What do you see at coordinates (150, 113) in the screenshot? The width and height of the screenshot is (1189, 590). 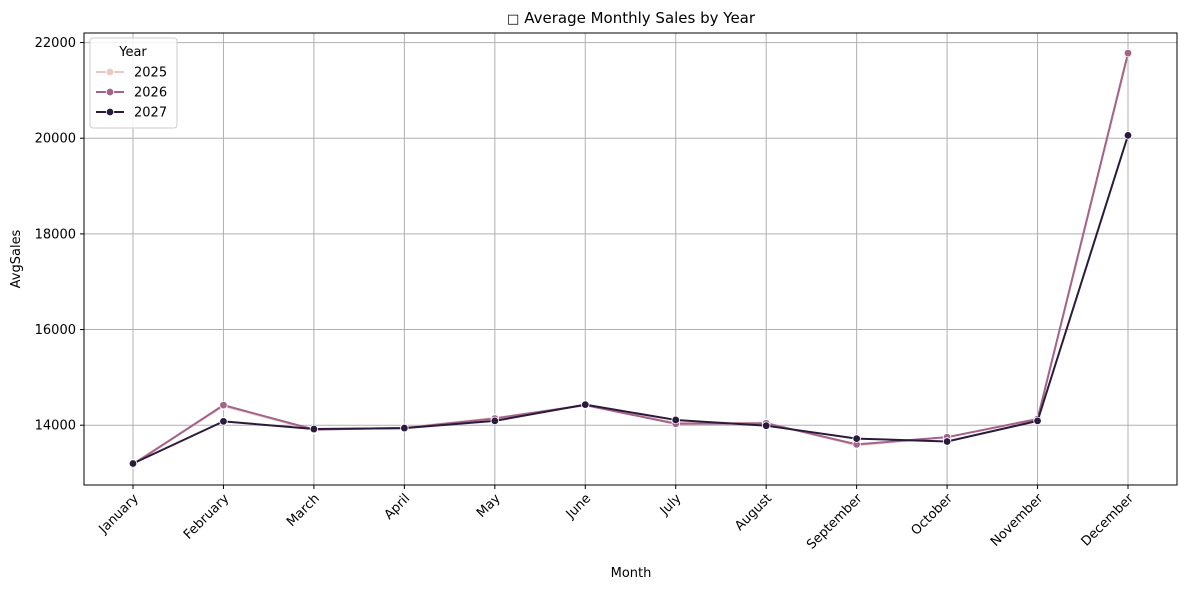 I see `legend-label: 2027` at bounding box center [150, 113].